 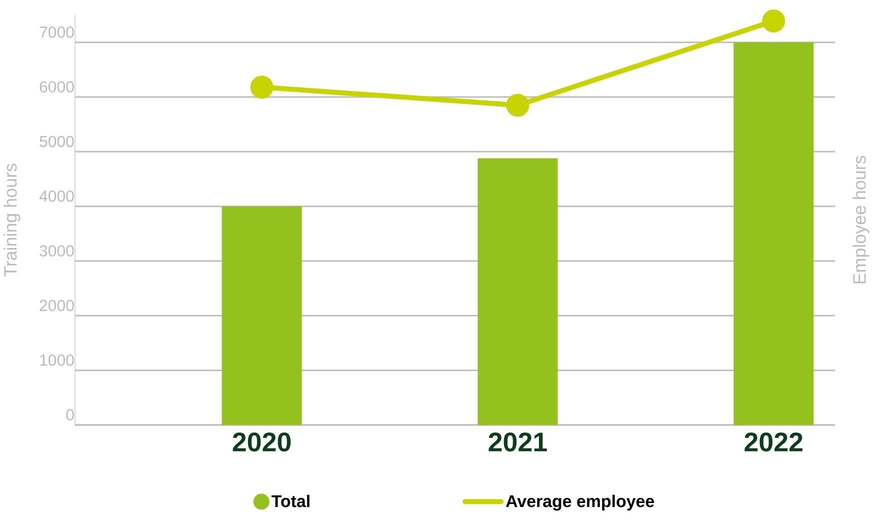 I want to click on y-tick-label: 3000, so click(x=57, y=250).